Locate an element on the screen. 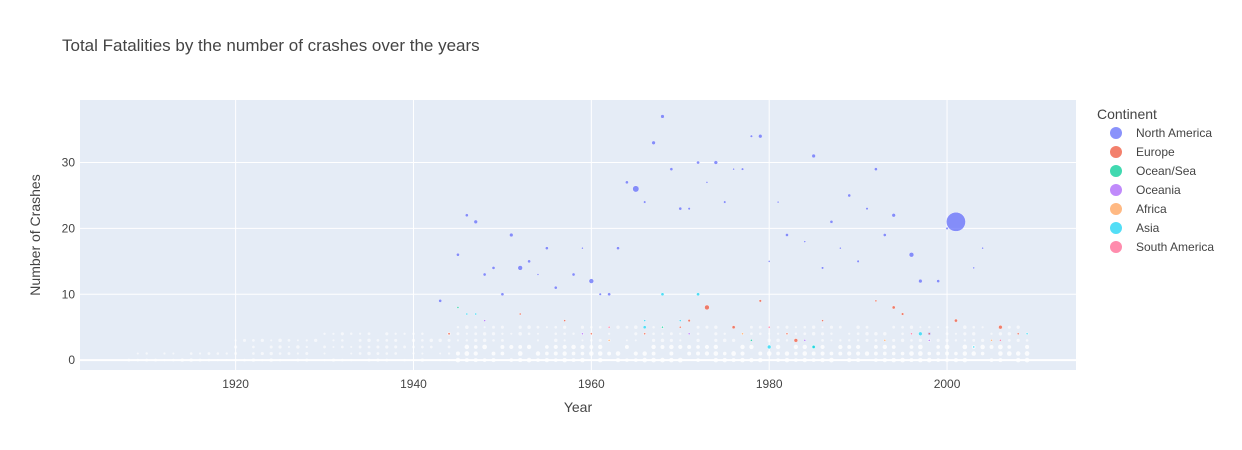 This screenshot has width=1242, height=450. legend-item: Asia is located at coordinates (1135, 228).